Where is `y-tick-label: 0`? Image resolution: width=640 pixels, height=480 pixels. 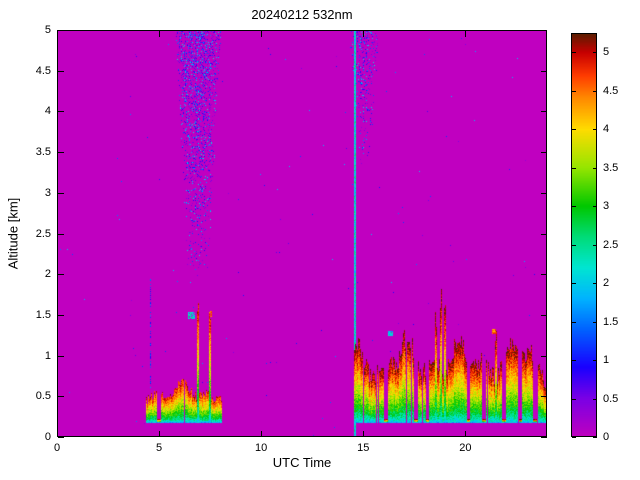
y-tick-label: 0 is located at coordinates (47, 437).